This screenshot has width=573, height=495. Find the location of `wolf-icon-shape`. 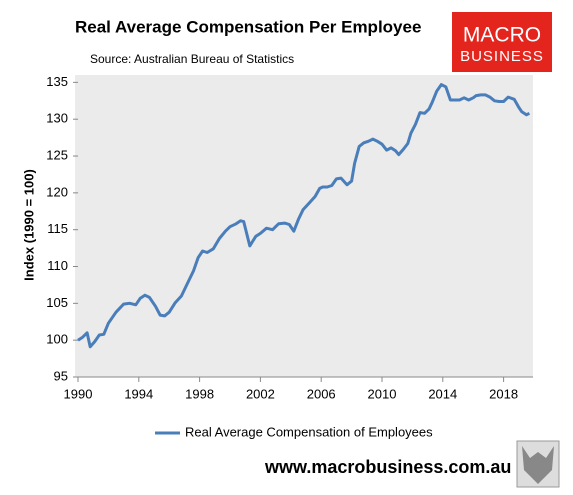

wolf-icon-shape is located at coordinates (538, 465).